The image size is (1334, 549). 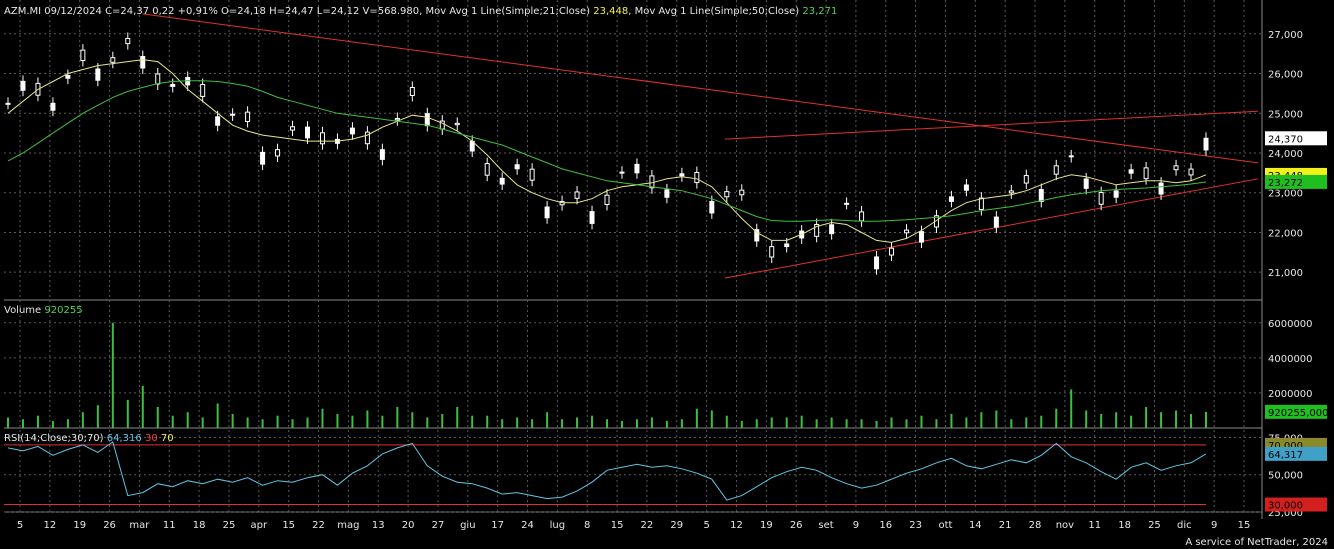 What do you see at coordinates (1285, 194) in the screenshot?
I see `price-y-tick-label: 23,000` at bounding box center [1285, 194].